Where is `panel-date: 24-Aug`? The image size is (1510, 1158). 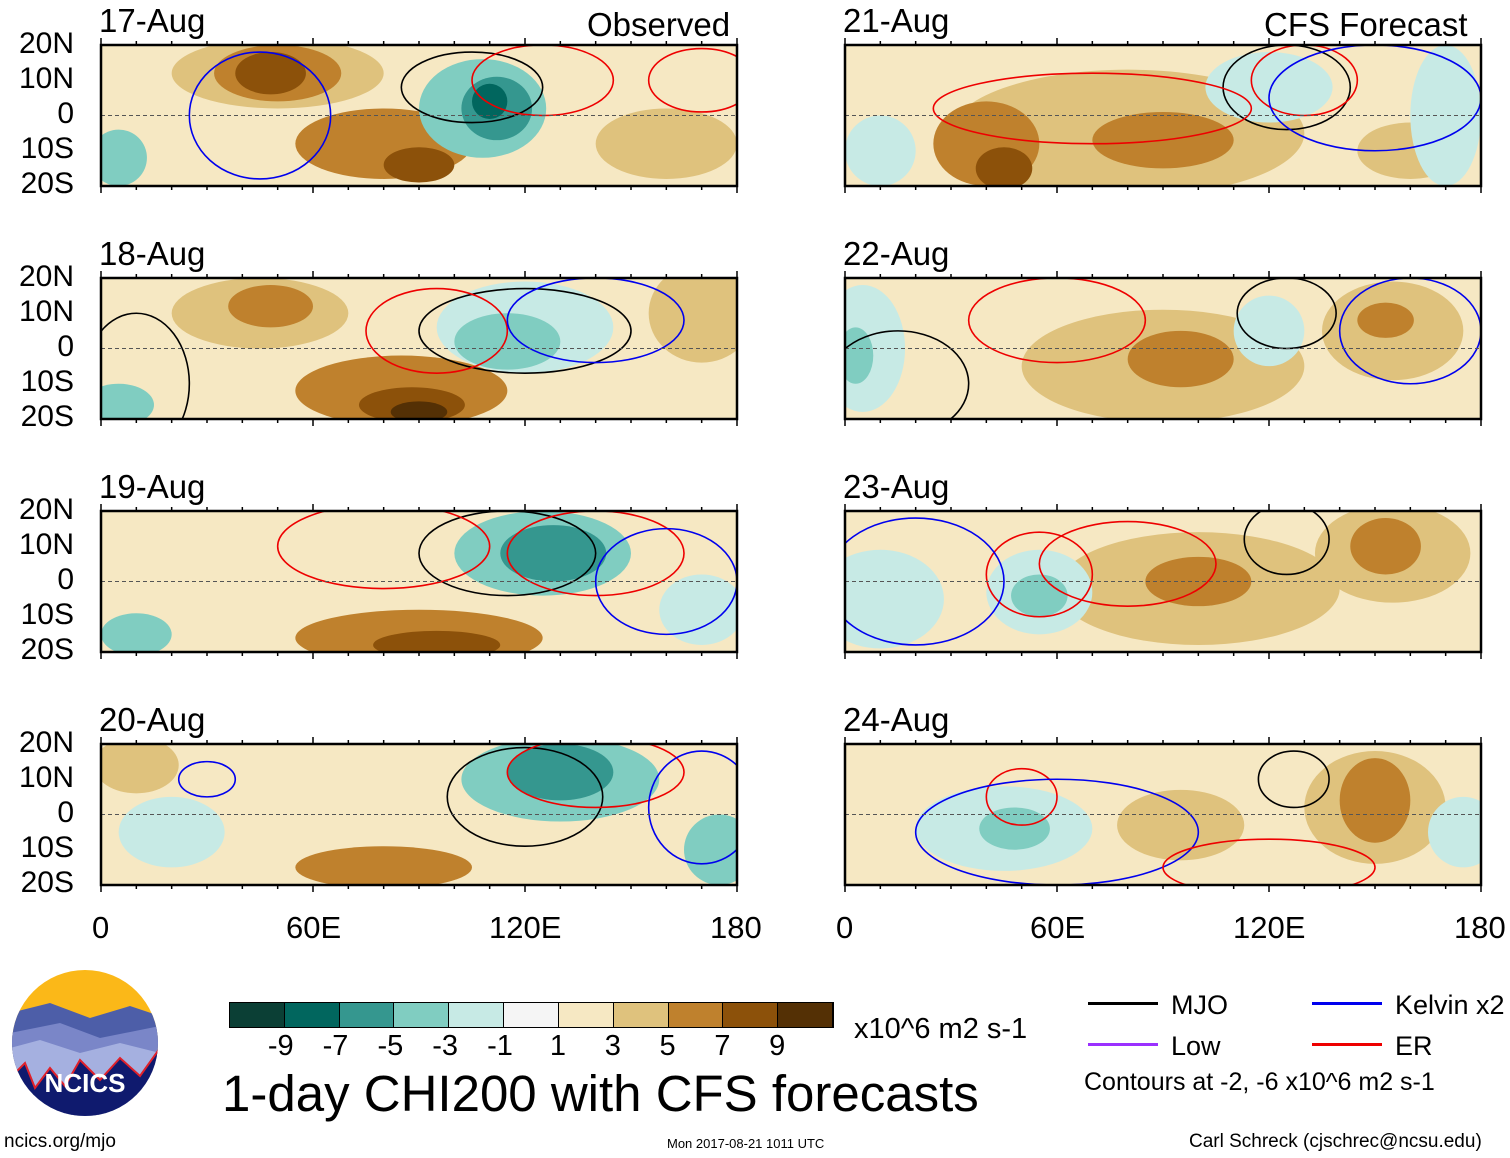 panel-date: 24-Aug is located at coordinates (896, 719).